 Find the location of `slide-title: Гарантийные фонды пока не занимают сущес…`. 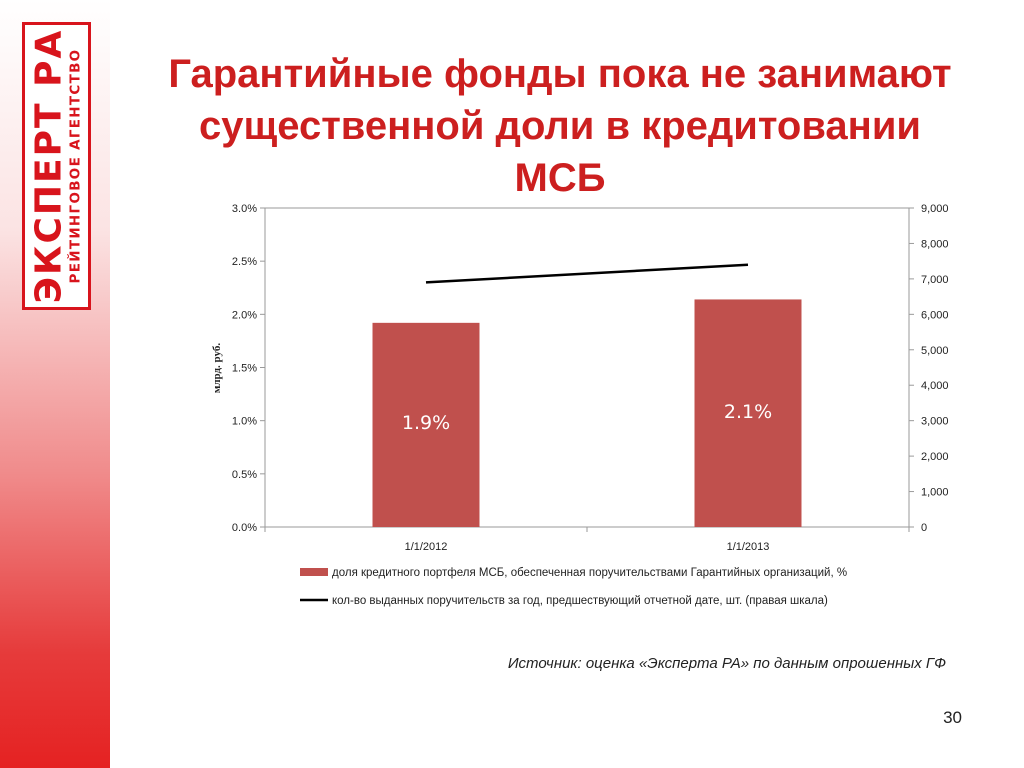

slide-title: Гарантийные фонды пока не занимают сущес… is located at coordinates (560, 126).